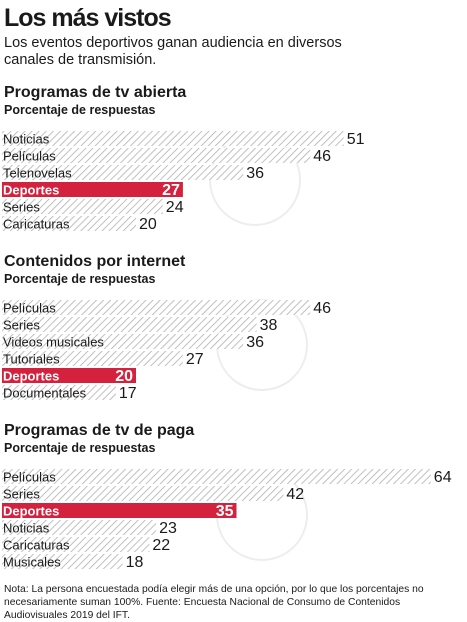 The image size is (467, 622). I want to click on value-label: 18, so click(135, 562).